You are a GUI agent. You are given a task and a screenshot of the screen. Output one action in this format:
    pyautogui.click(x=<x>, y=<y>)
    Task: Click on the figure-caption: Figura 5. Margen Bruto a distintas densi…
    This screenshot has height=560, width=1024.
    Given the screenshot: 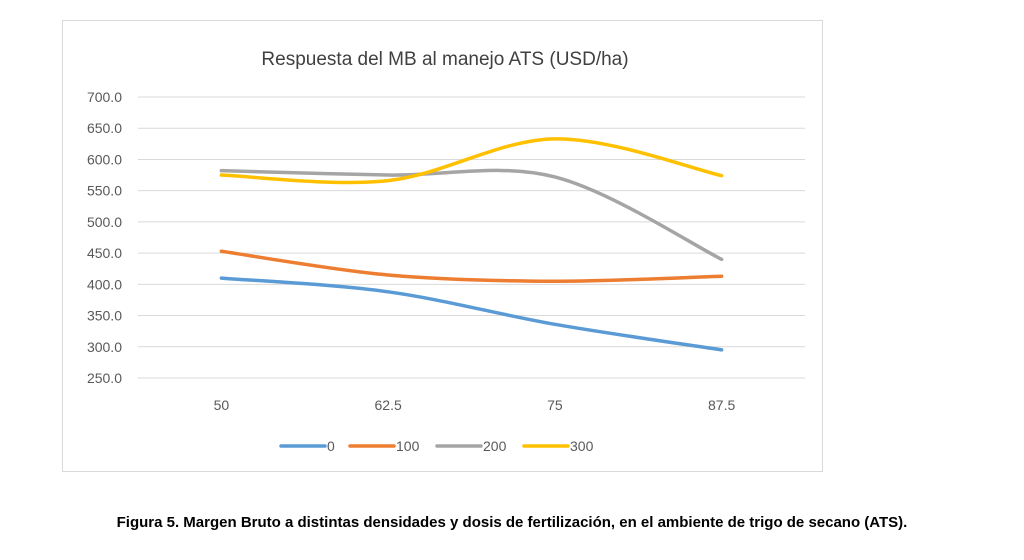 What is the action you would take?
    pyautogui.click(x=512, y=522)
    